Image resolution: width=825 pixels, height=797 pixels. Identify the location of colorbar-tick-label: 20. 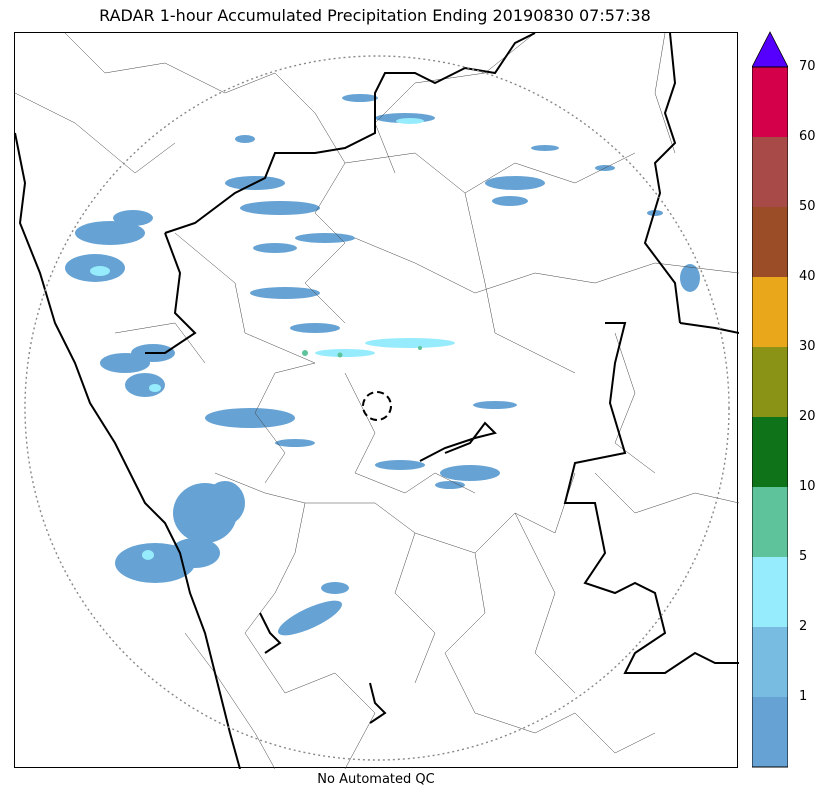
(807, 416).